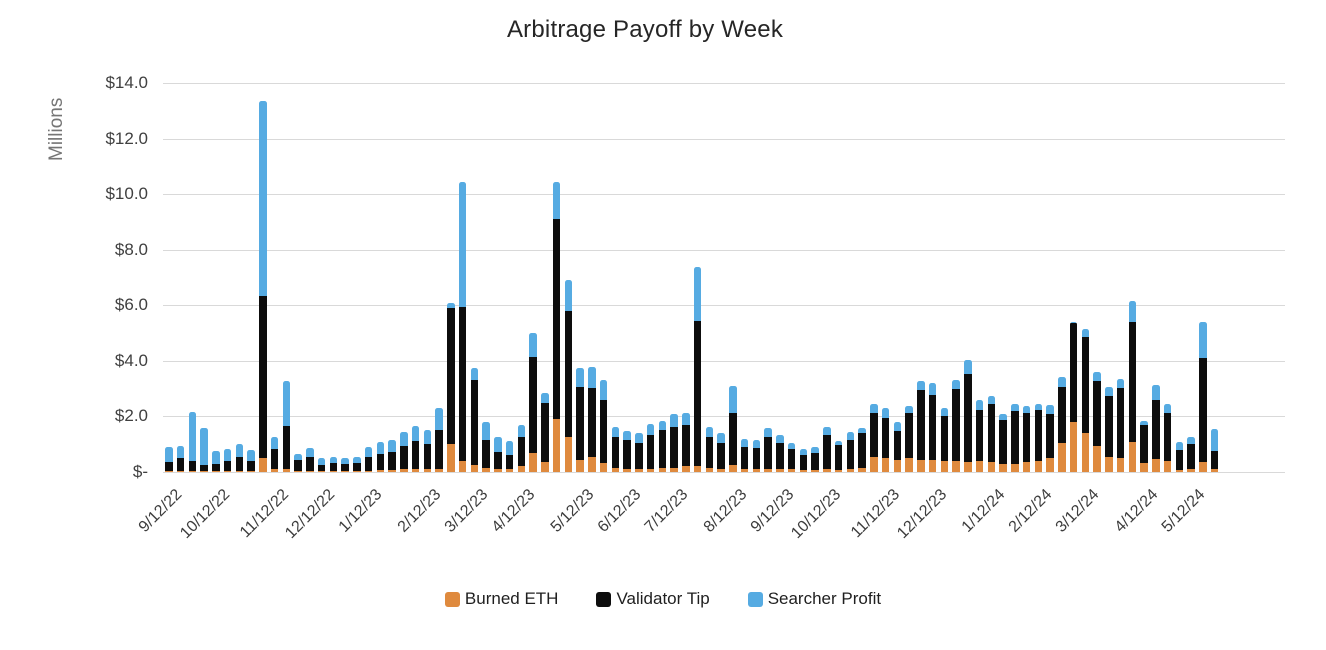  What do you see at coordinates (513, 511) in the screenshot?
I see `x-tick-label: 4/12/23` at bounding box center [513, 511].